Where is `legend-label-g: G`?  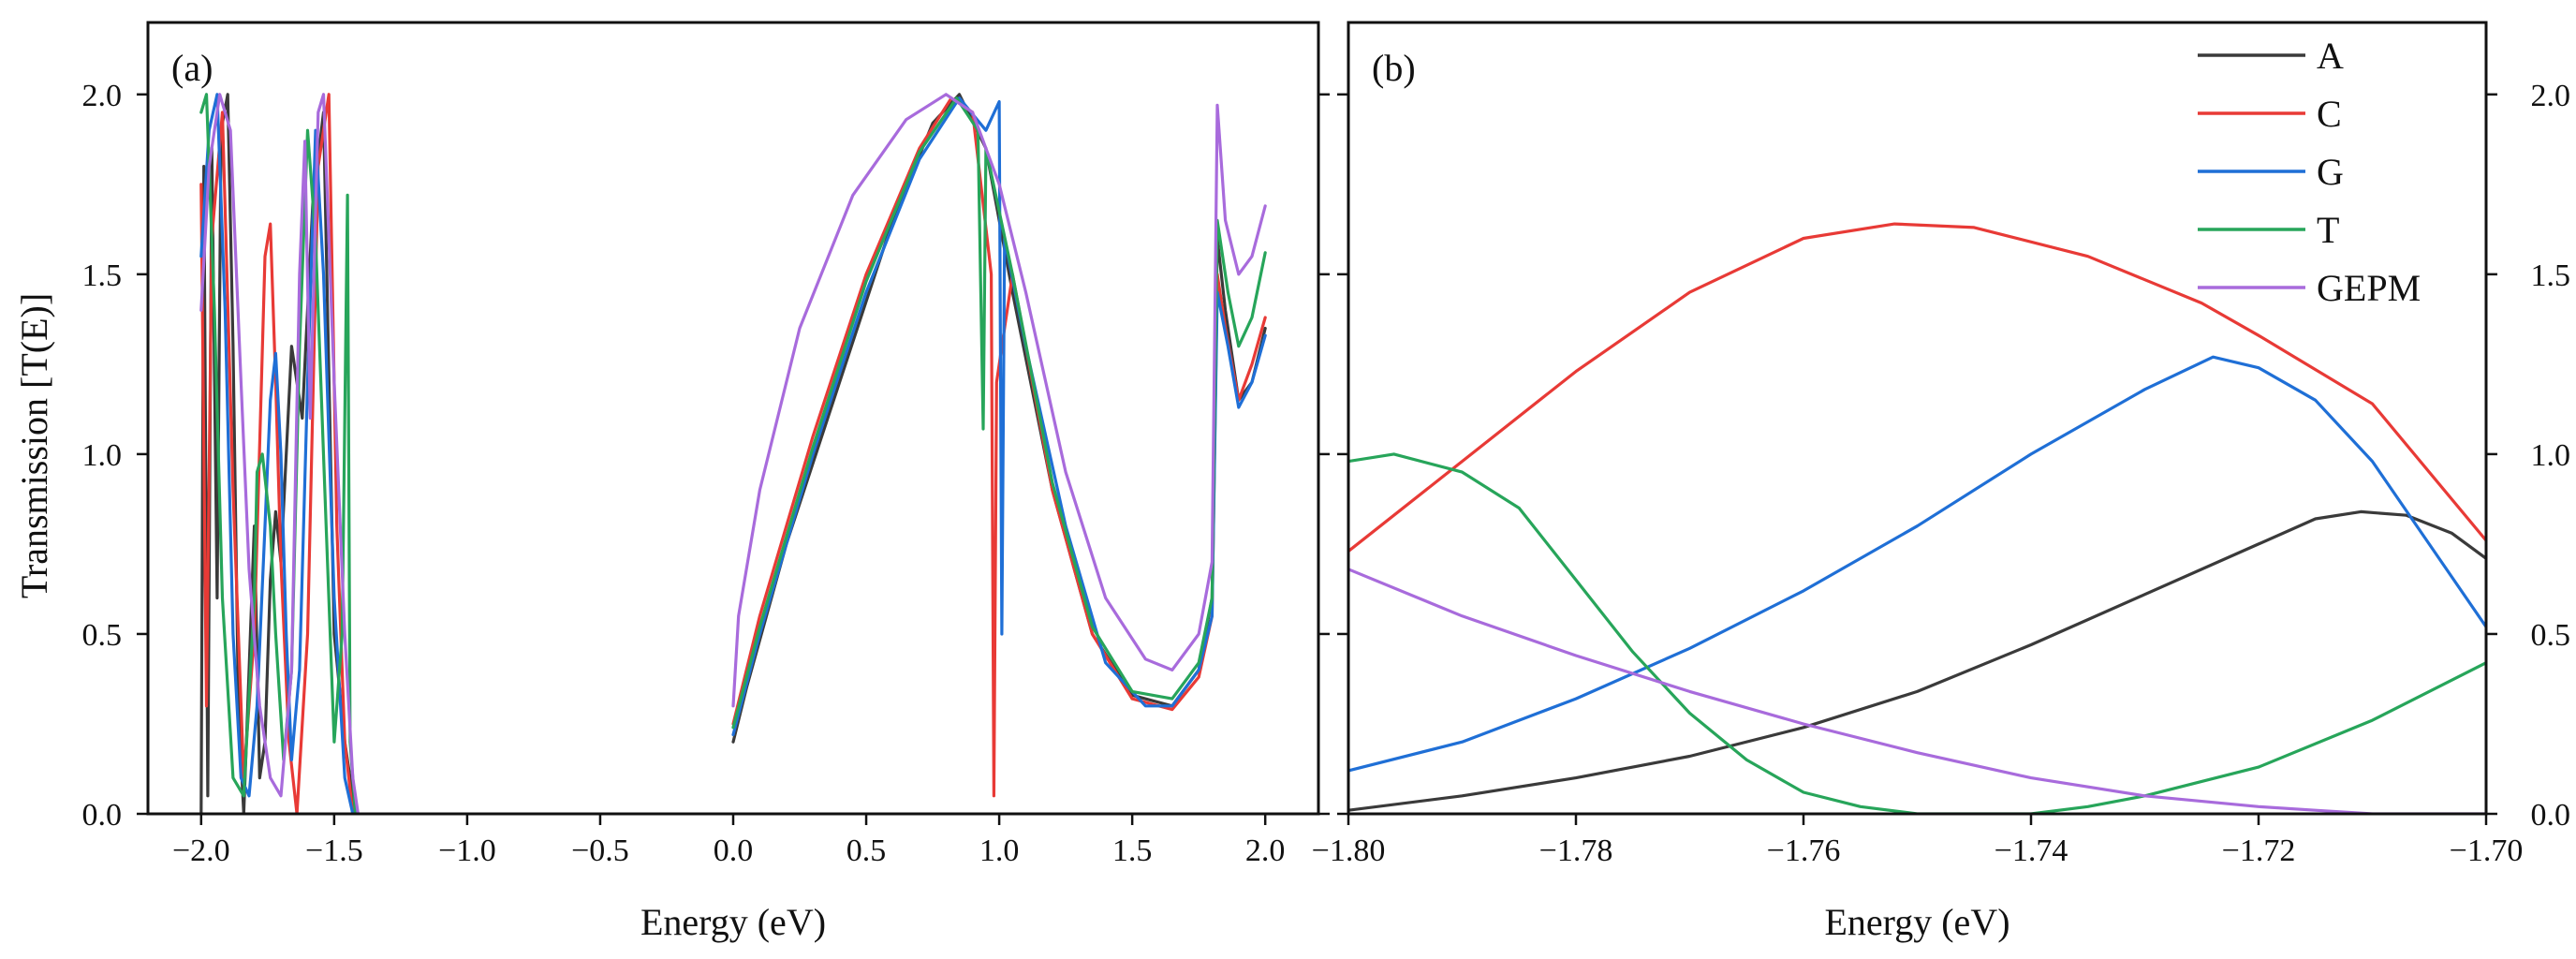
legend-label-g: G is located at coordinates (2330, 172).